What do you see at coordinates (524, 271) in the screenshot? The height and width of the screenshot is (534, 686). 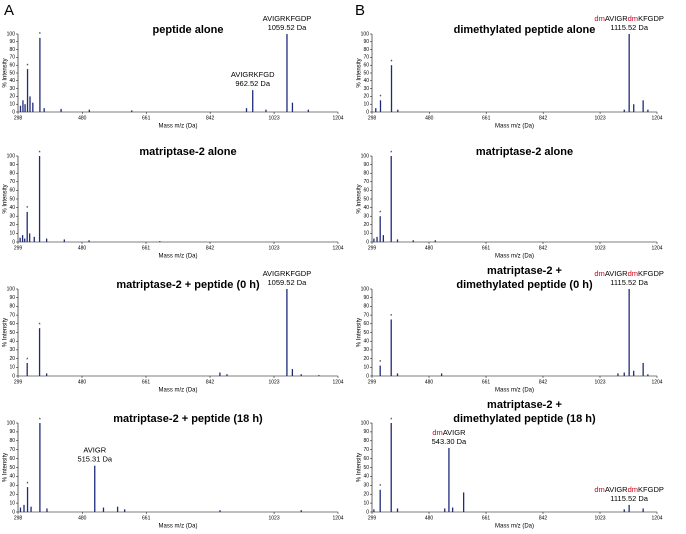 I see `chart-title: matriptase-2 +` at bounding box center [524, 271].